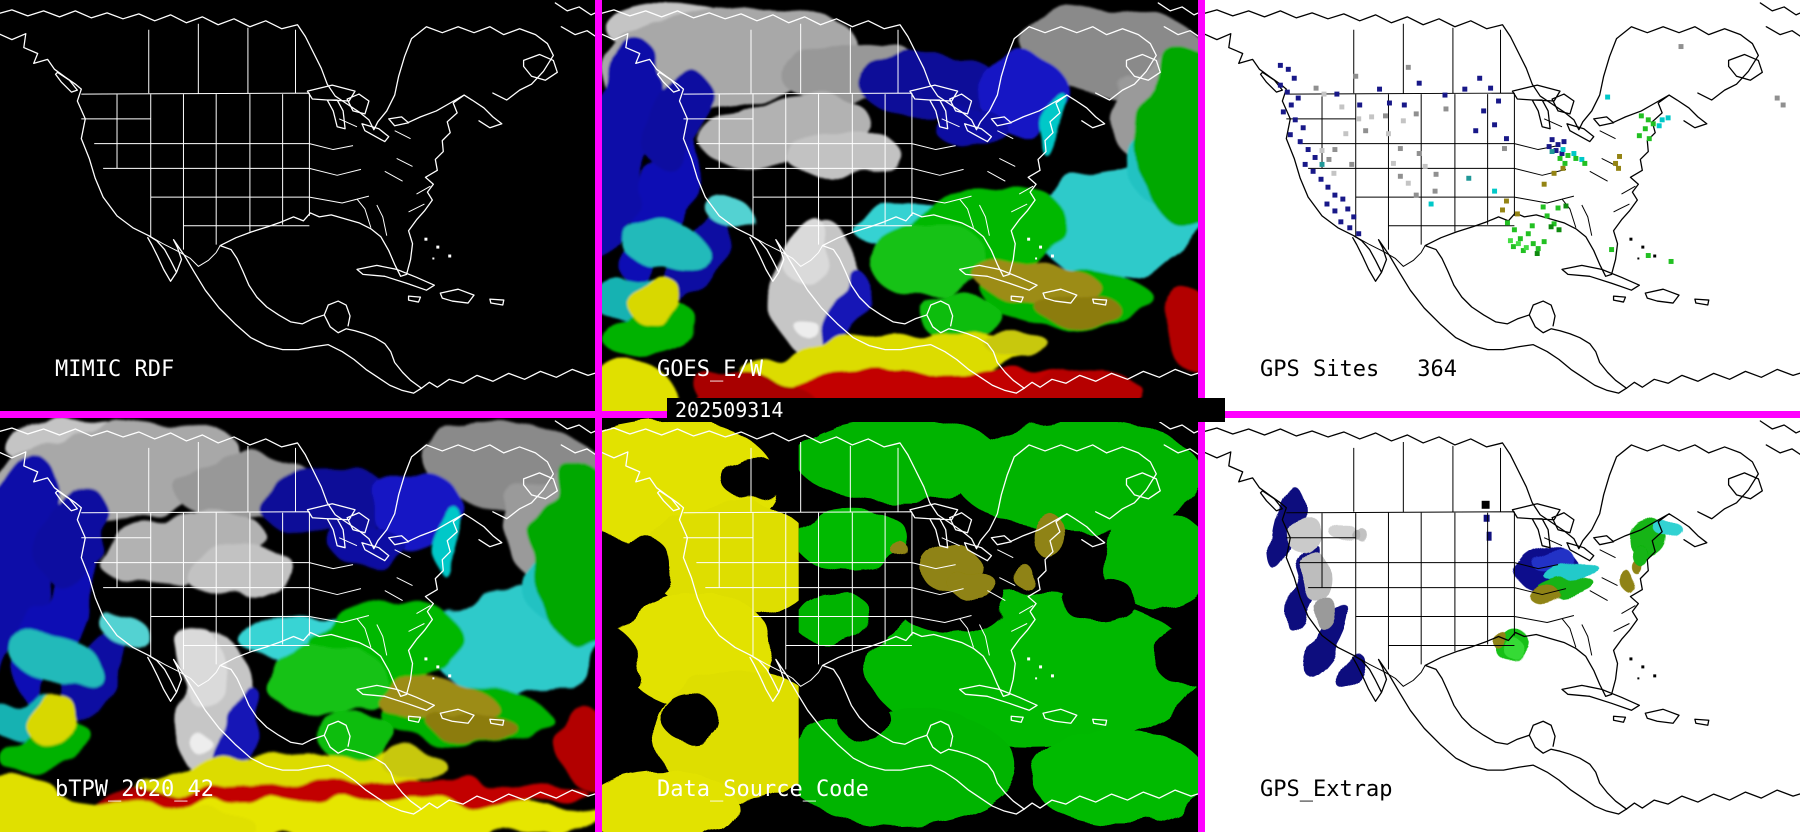  Describe the element at coordinates (946, 410) in the screenshot. I see `timestamp-bar: 202509314` at that location.